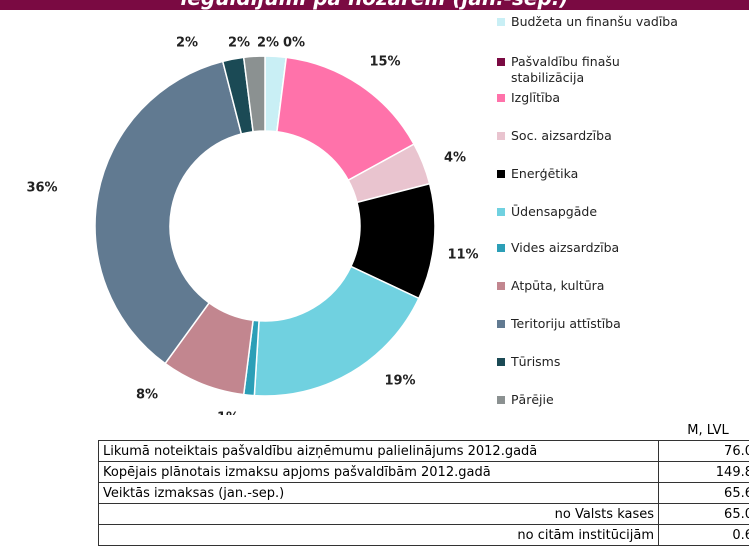 This screenshot has height=553, width=749. What do you see at coordinates (455, 158) in the screenshot?
I see `data-label: 4%` at bounding box center [455, 158].